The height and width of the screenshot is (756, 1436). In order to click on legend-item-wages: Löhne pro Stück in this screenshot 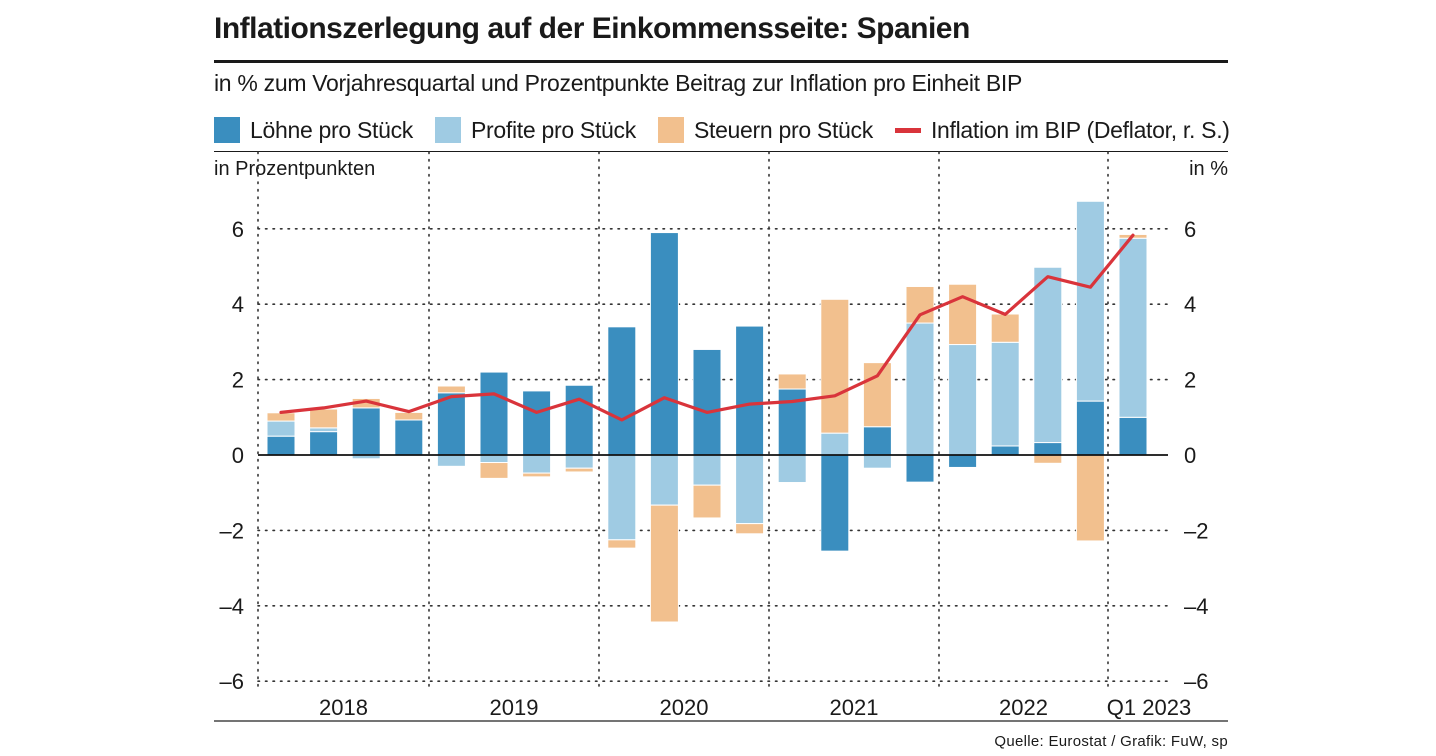, I will do `click(313, 130)`.